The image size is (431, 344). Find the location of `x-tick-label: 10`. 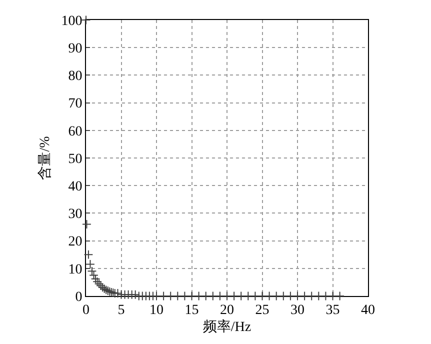

x-tick-label: 10 is located at coordinates (157, 310).